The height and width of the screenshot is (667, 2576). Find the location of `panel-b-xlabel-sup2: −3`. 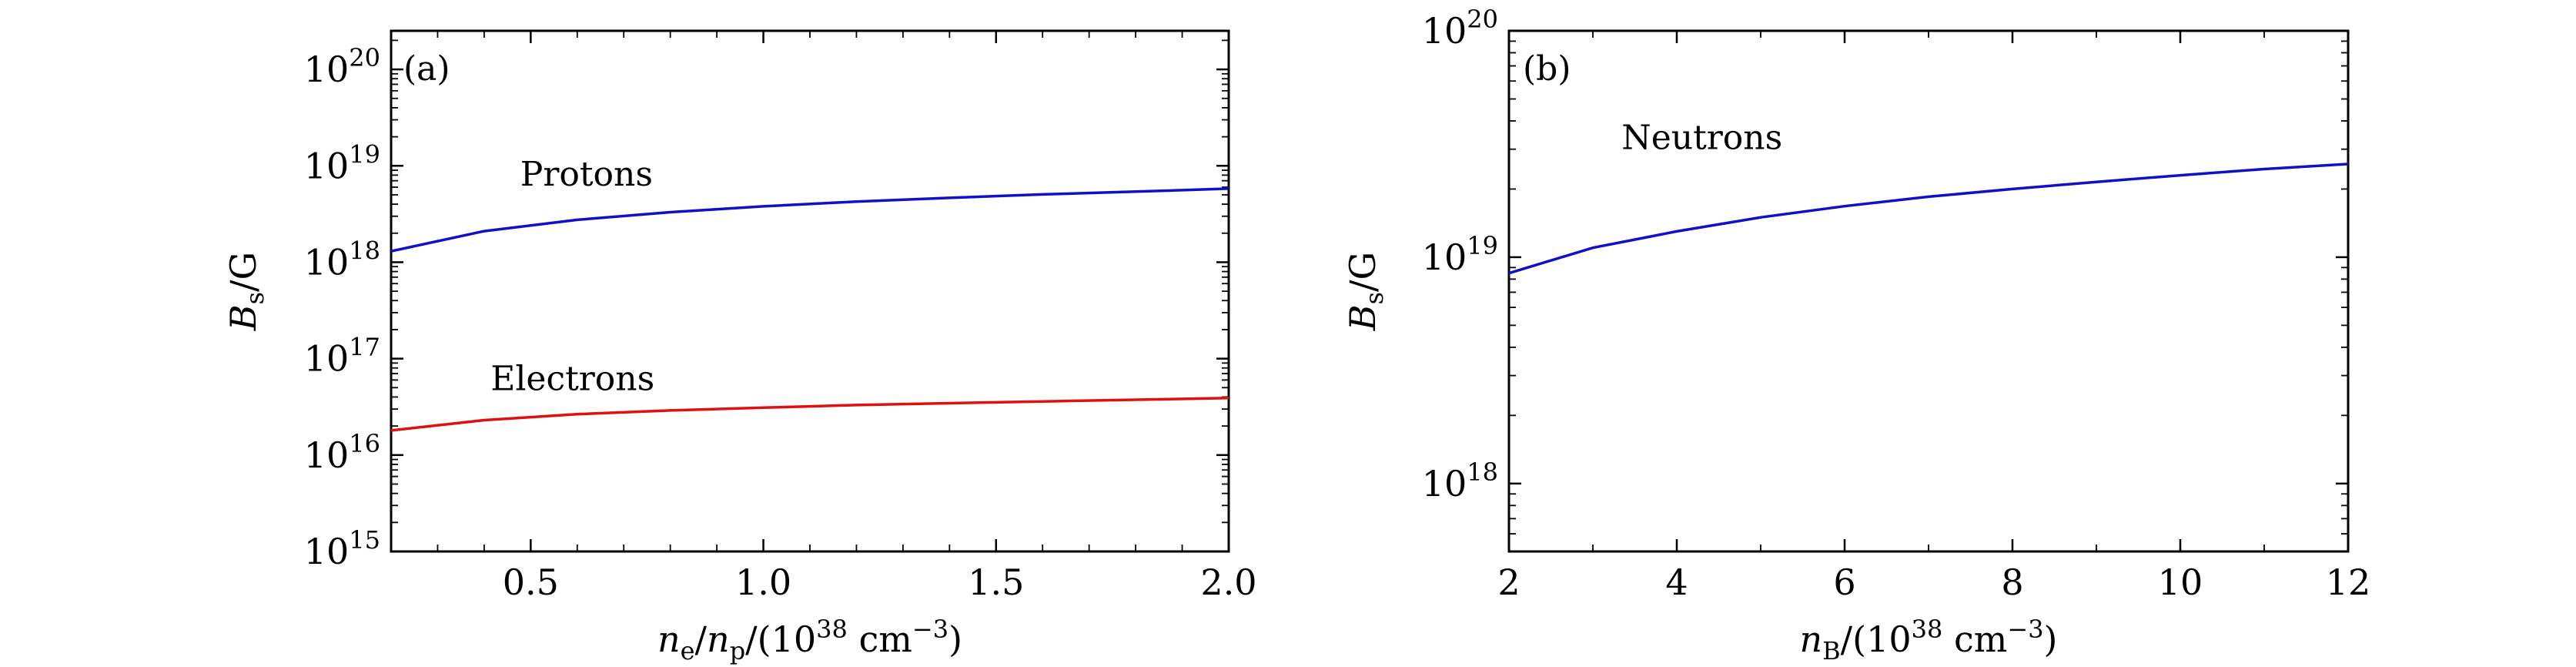

panel-b-xlabel-sup2: −3 is located at coordinates (2025, 629).